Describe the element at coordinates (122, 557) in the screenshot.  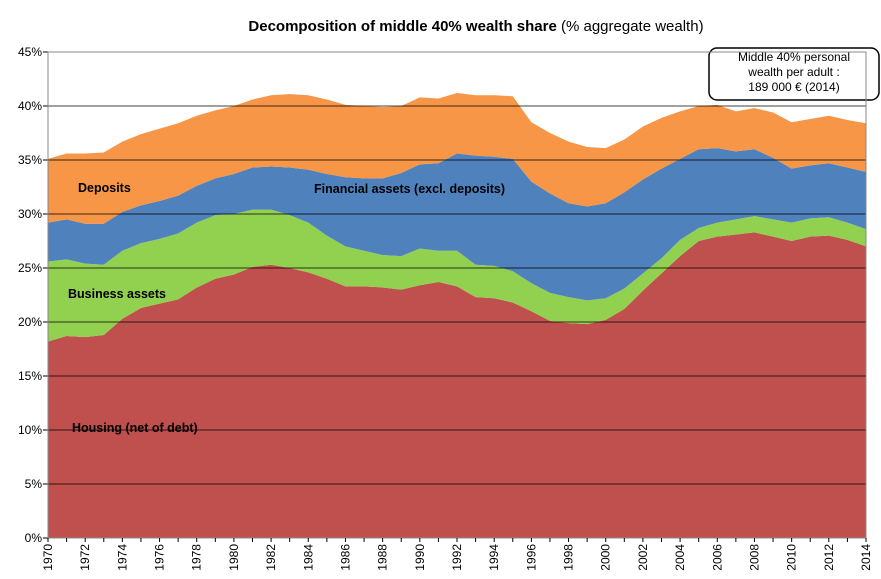
I see `x-tick-label: 1974` at that location.